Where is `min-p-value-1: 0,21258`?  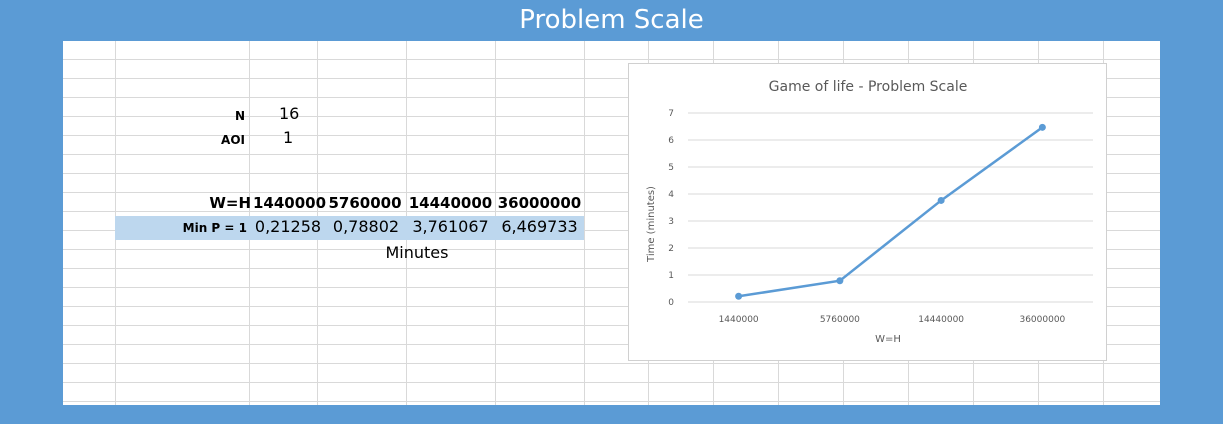 min-p-value-1: 0,21258 is located at coordinates (288, 226).